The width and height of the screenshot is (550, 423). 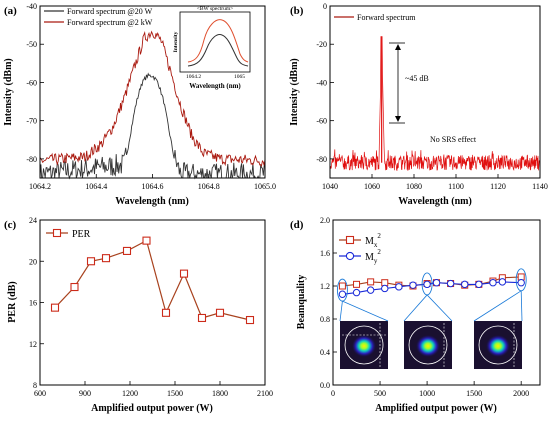 What do you see at coordinates (209, 186) in the screenshot?
I see `x-tick-label: 1064.8` at bounding box center [209, 186].